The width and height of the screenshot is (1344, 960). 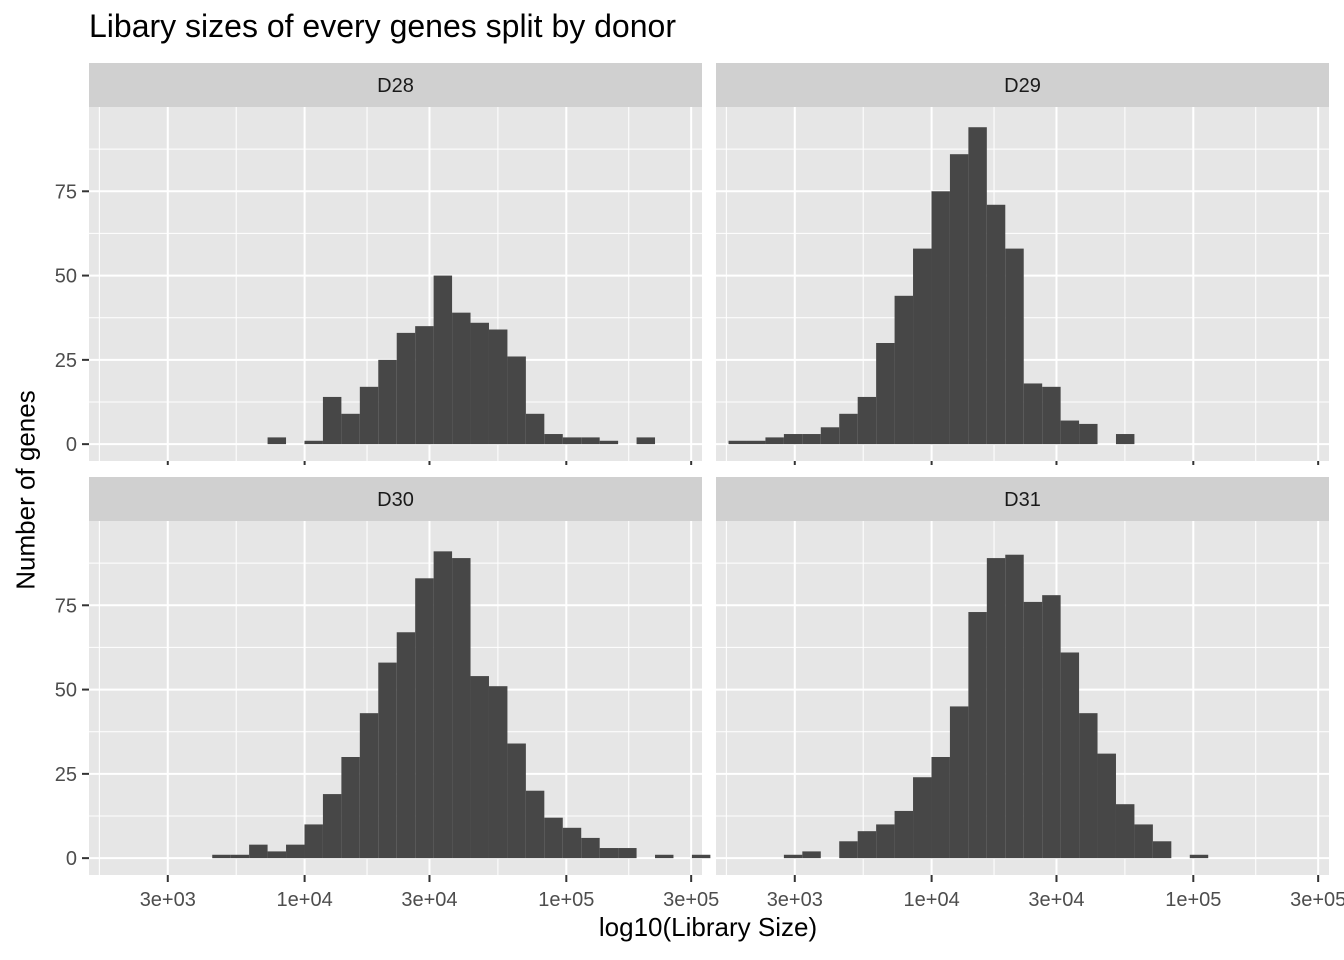 I want to click on x-tick-label: 3e+03, so click(x=168, y=900).